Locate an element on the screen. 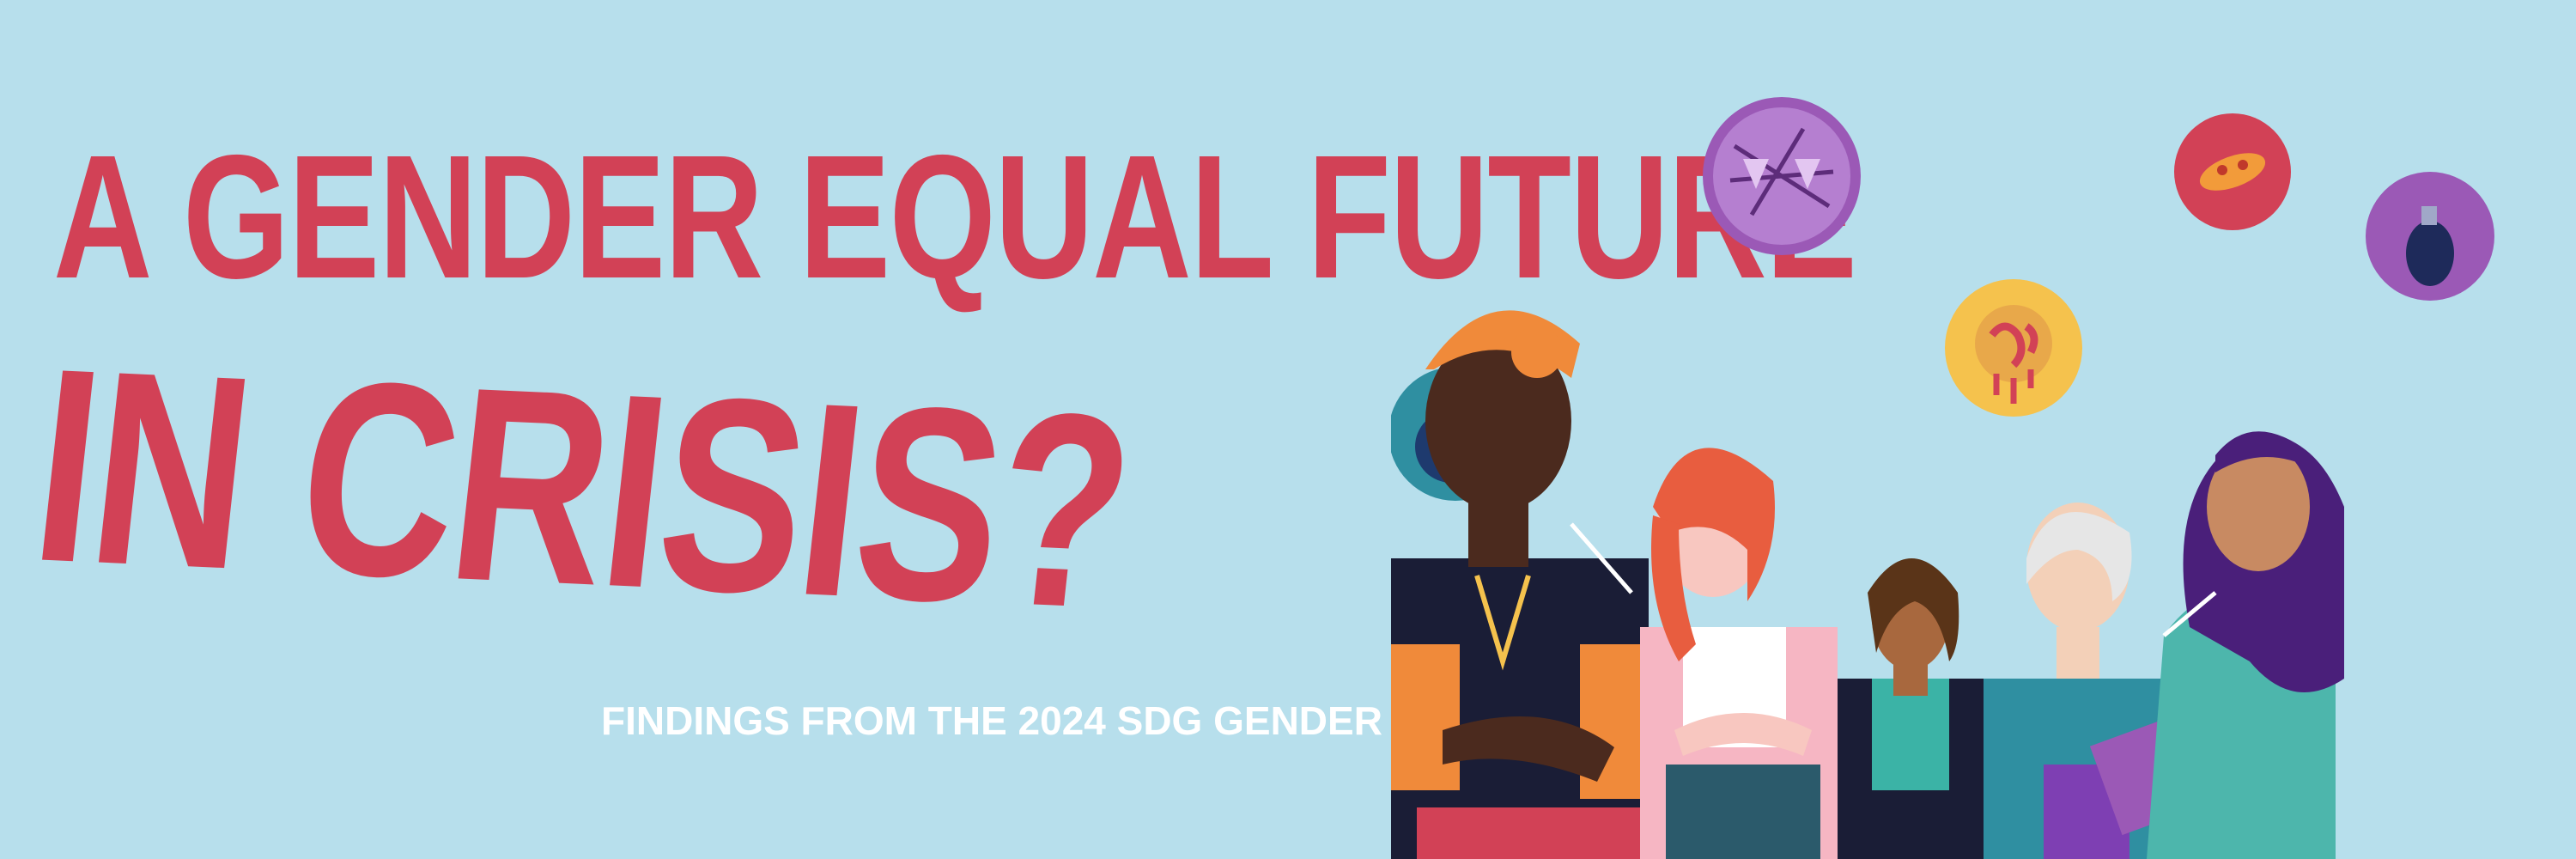  woman-curly-hair is located at coordinates (1911, 709).